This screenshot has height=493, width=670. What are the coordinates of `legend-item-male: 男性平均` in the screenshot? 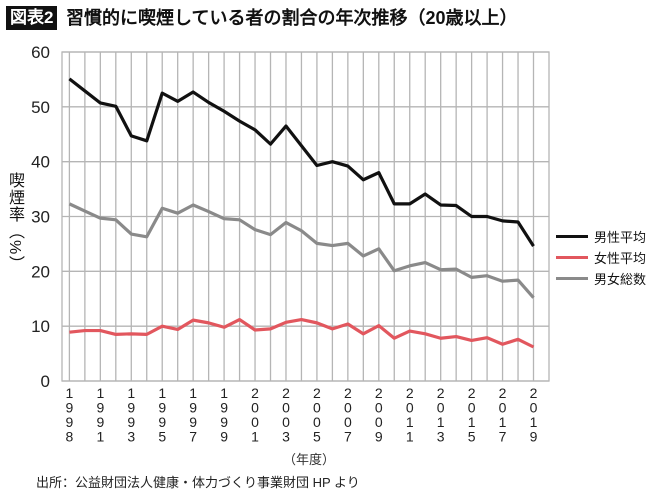 It's located at (601, 236).